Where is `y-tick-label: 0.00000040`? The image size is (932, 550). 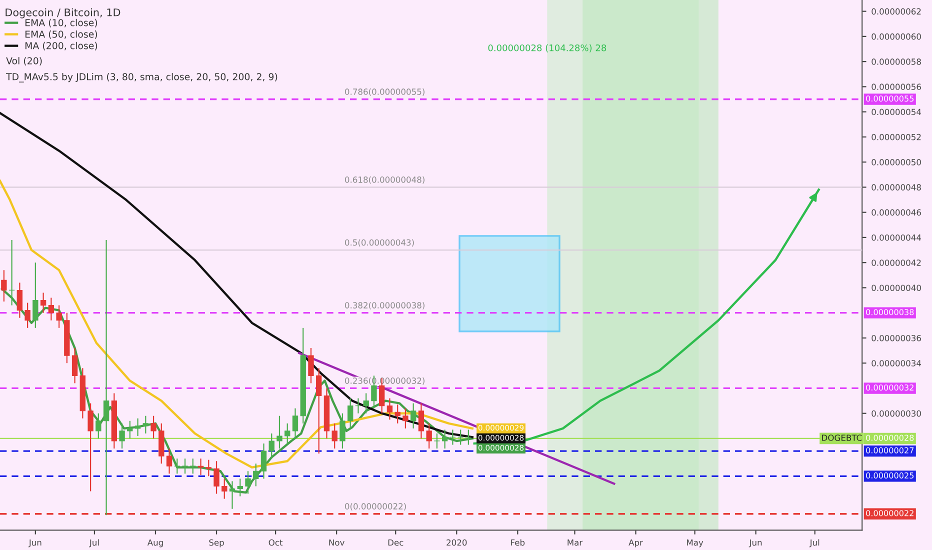 y-tick-label: 0.00000040 is located at coordinates (896, 287).